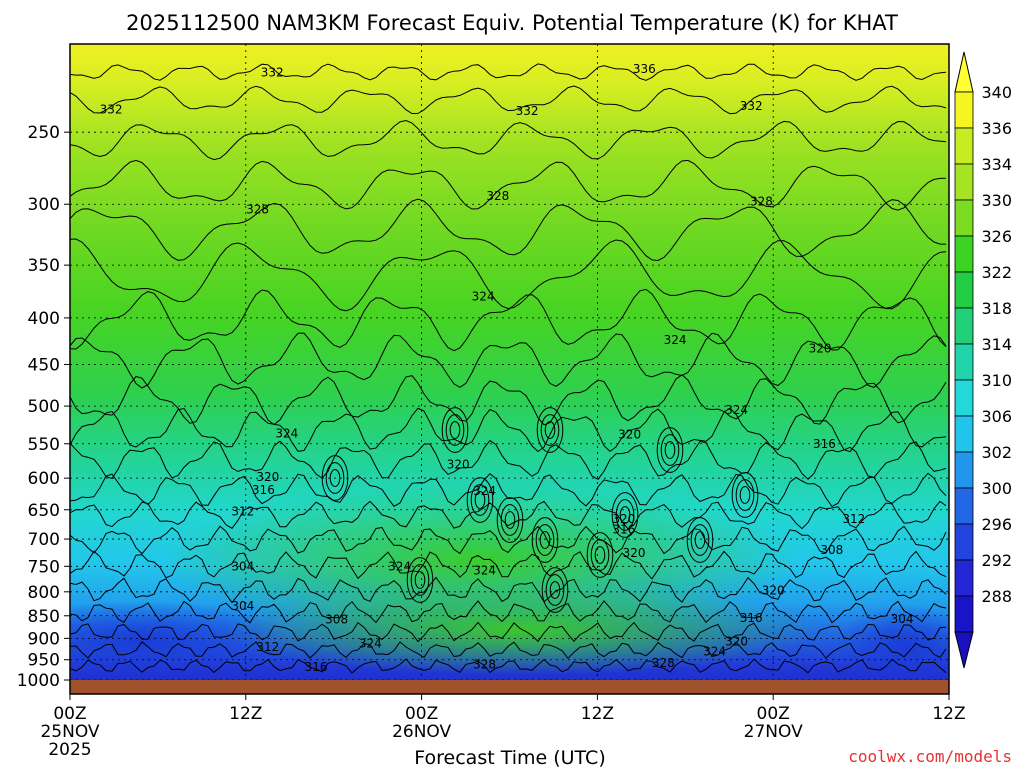  Describe the element at coordinates (773, 732) in the screenshot. I see `x-tick-label: 27NOV` at that location.